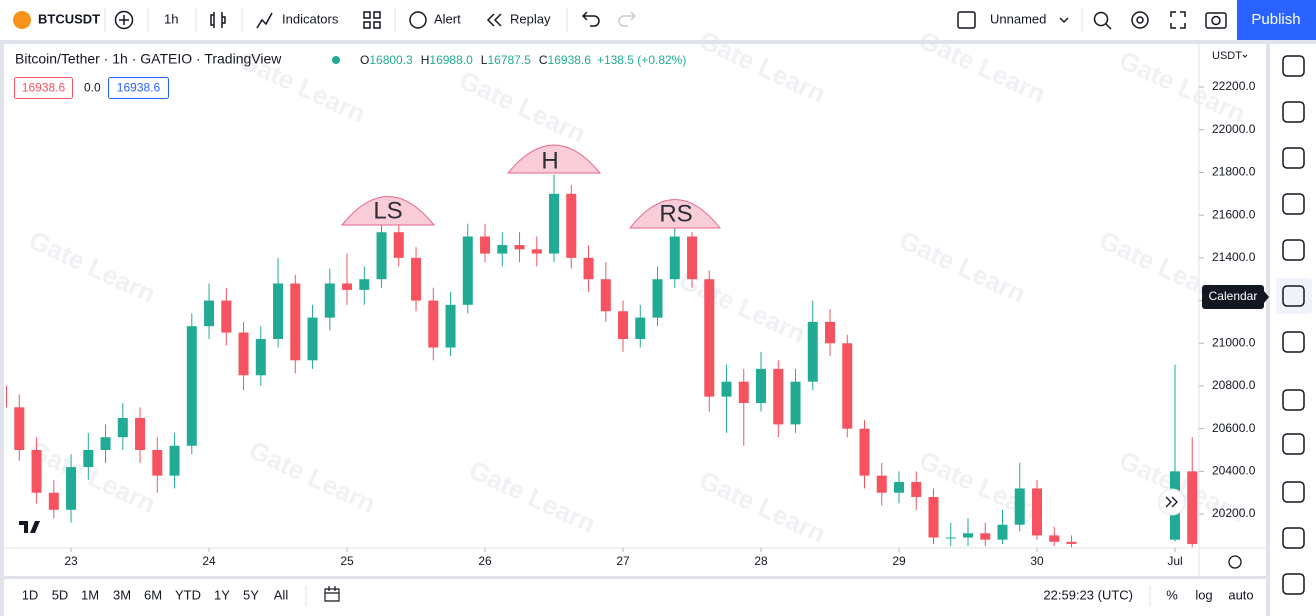 The image size is (1316, 616). Describe the element at coordinates (60, 594) in the screenshot. I see `range-button: 5D` at that location.